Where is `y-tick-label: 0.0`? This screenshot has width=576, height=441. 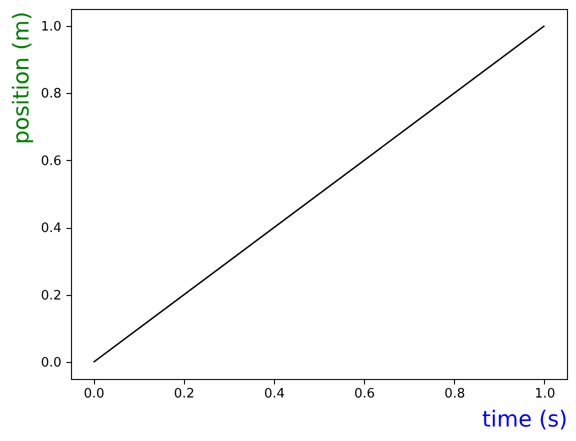
y-tick-label: 0.0 is located at coordinates (51, 363).